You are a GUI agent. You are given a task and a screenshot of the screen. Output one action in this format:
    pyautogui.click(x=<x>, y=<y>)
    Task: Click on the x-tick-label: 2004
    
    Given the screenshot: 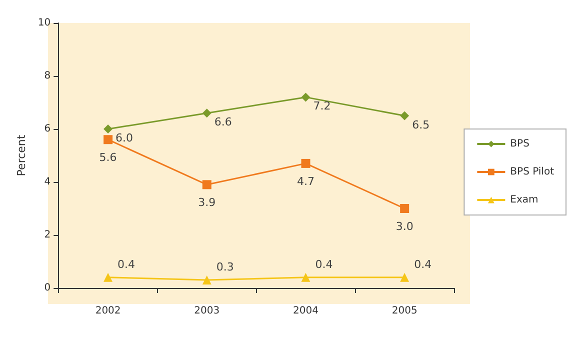 What is the action you would take?
    pyautogui.click(x=305, y=311)
    